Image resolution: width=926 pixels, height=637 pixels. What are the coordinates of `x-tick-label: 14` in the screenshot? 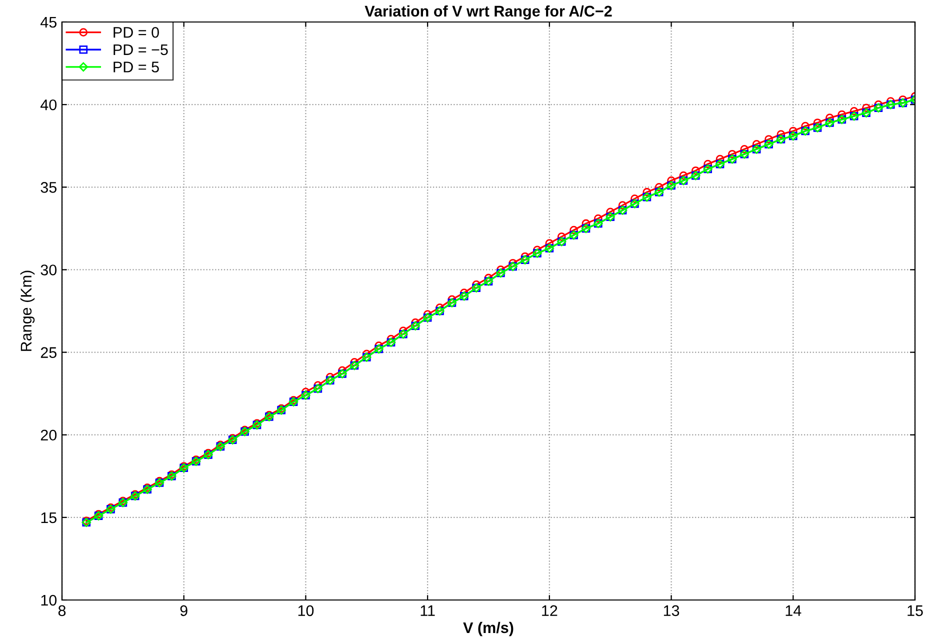 It's located at (794, 610).